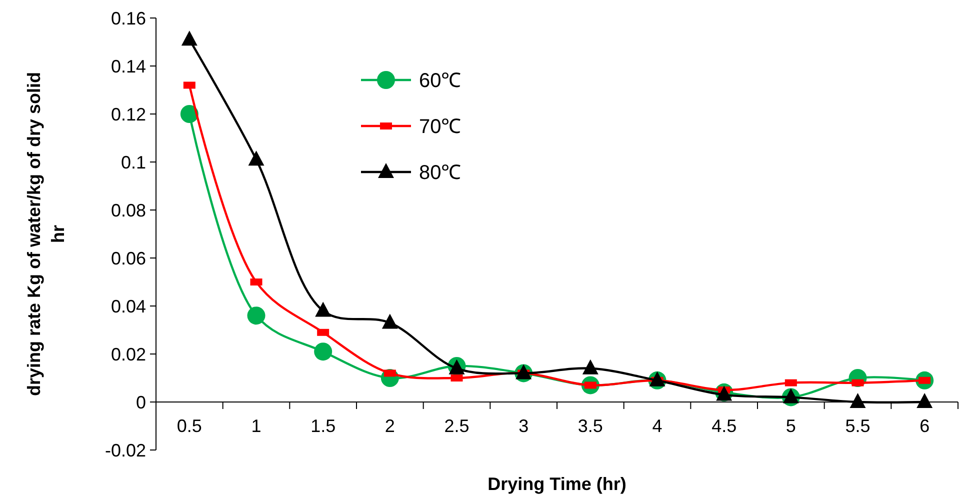 The image size is (971, 502). I want to click on x-tick-label: 4.5, so click(724, 426).